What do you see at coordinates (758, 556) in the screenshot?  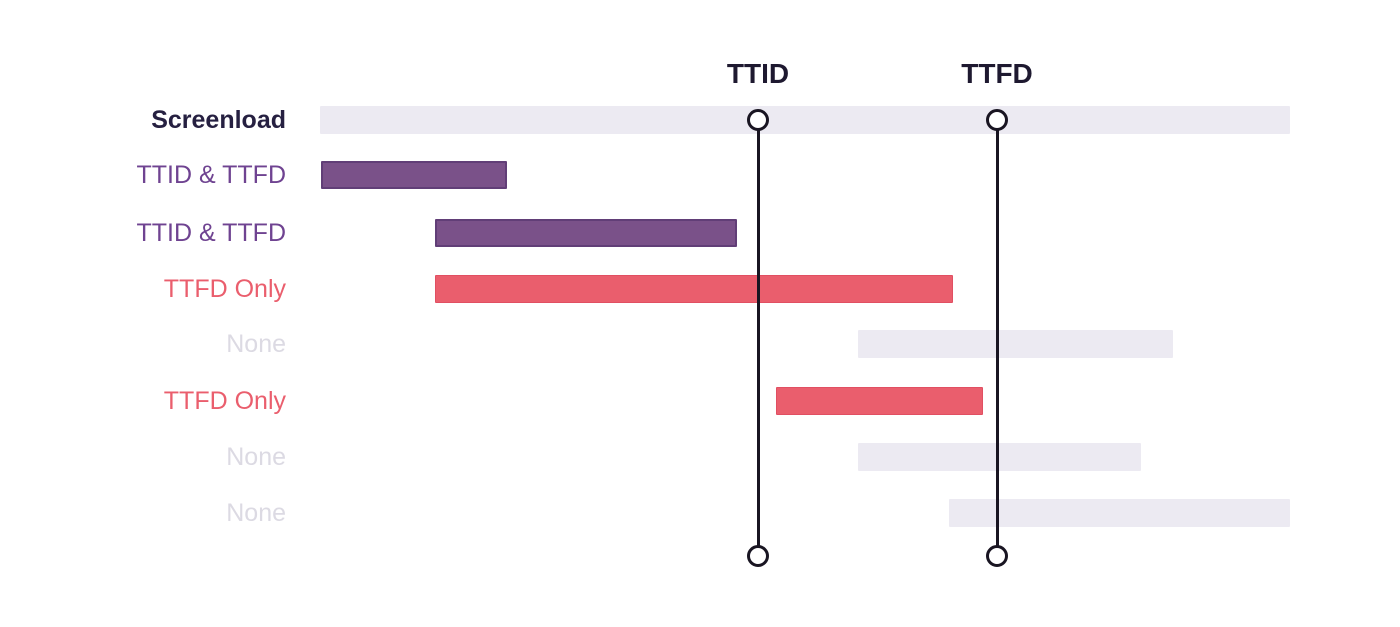 I see `marker-end-circle-ttid` at bounding box center [758, 556].